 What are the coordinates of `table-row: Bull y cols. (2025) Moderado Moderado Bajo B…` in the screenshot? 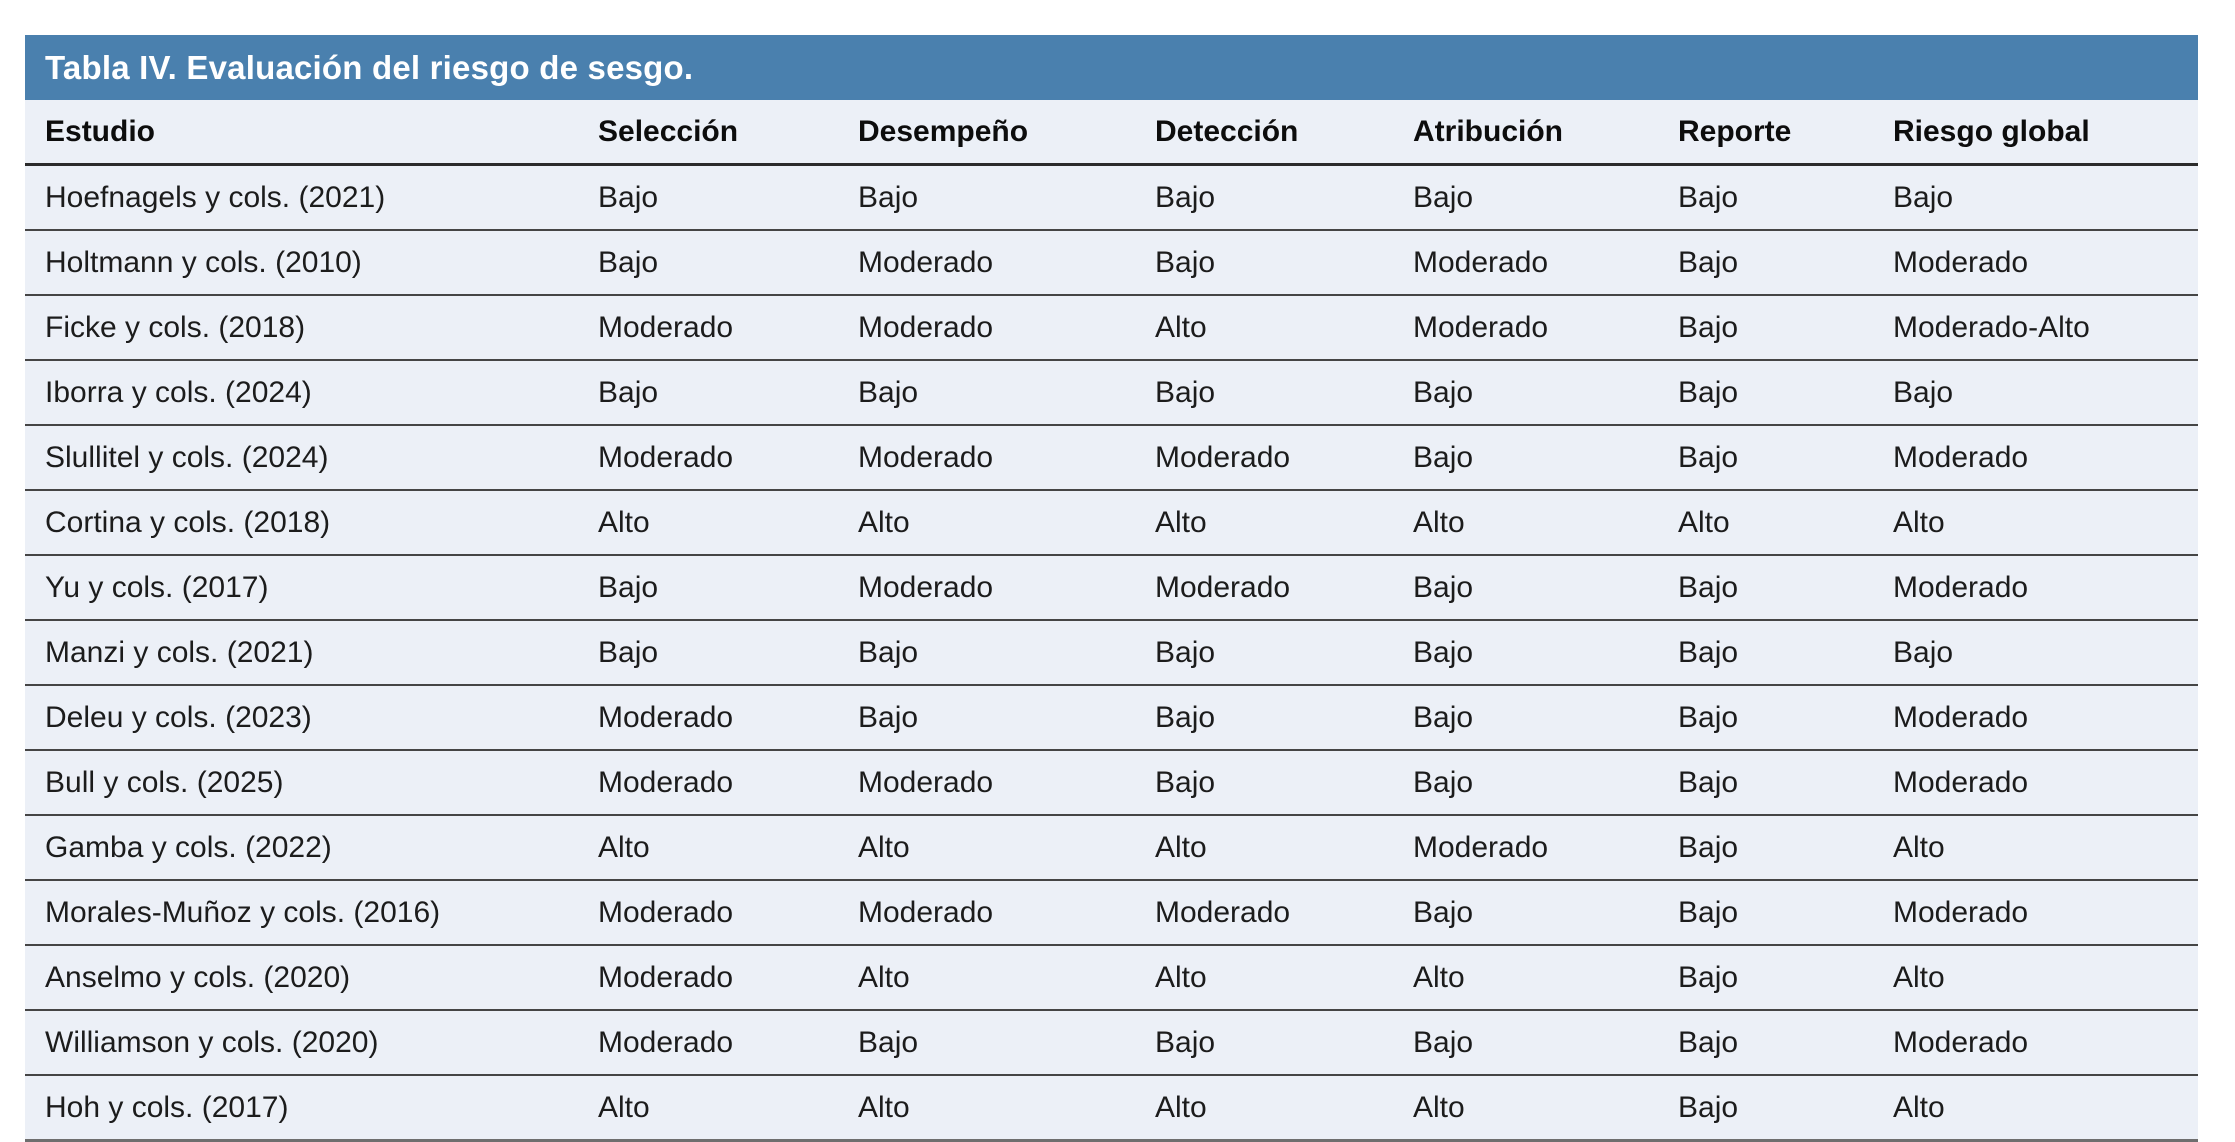 It's located at (1111, 783).